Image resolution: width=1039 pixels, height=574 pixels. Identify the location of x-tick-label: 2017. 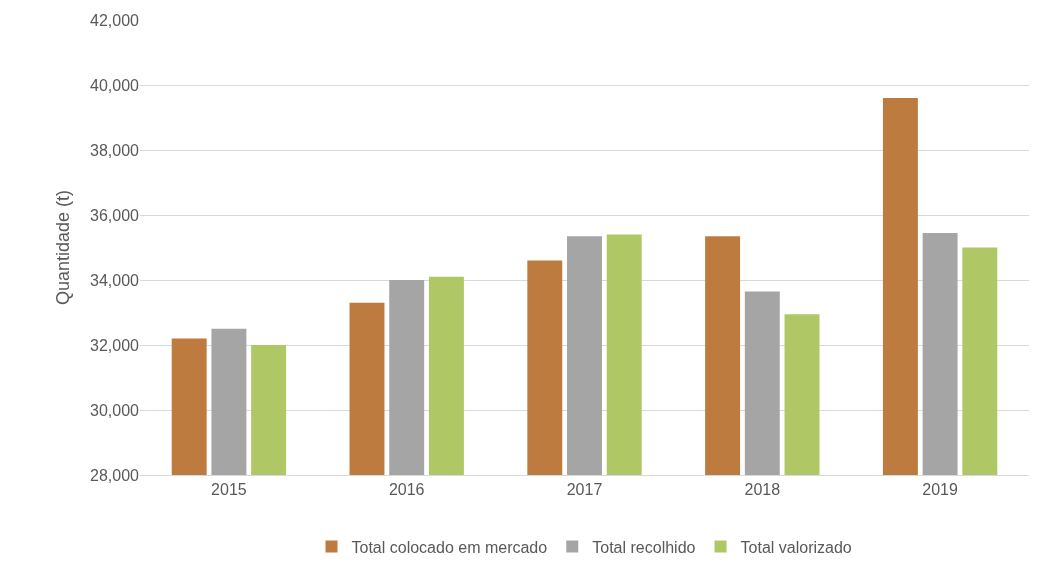
(584, 490).